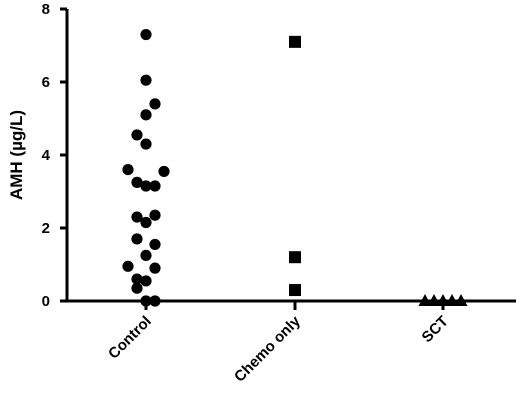  What do you see at coordinates (16, 155) in the screenshot?
I see `y-axis-title: AMH (µg/L)` at bounding box center [16, 155].